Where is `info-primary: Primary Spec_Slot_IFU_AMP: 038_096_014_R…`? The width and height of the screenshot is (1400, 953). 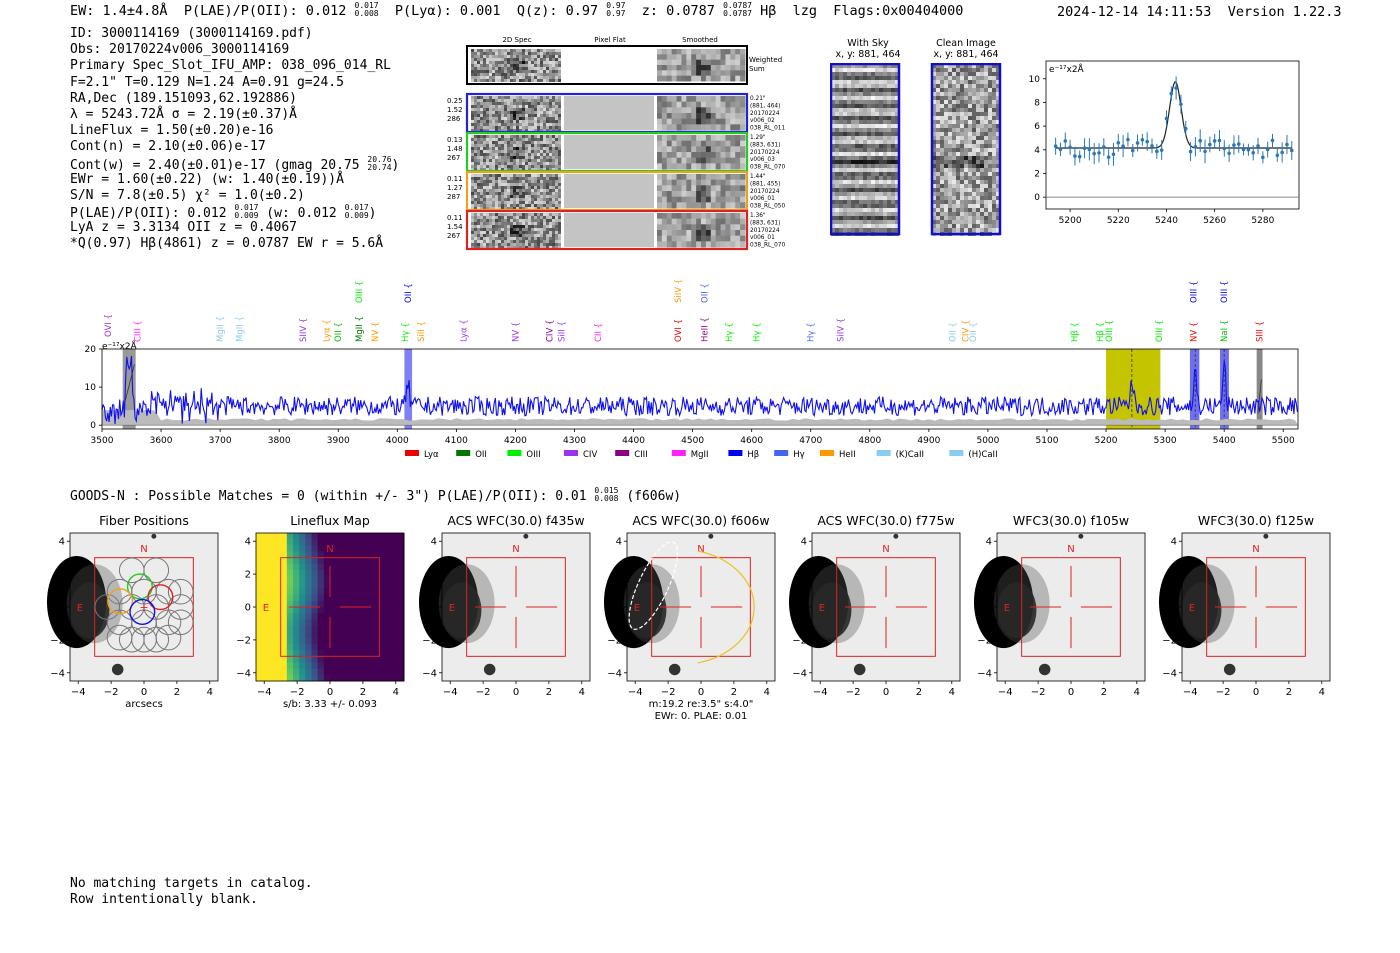 info-primary: Primary Spec_Slot_IFU_AMP: 038_096_014_R… is located at coordinates (230, 66).